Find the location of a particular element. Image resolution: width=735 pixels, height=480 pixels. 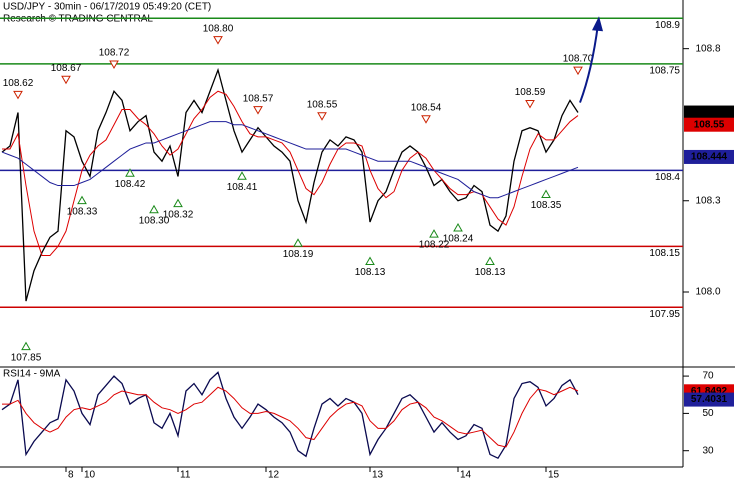

x-tick-label: 8 is located at coordinates (71, 475).